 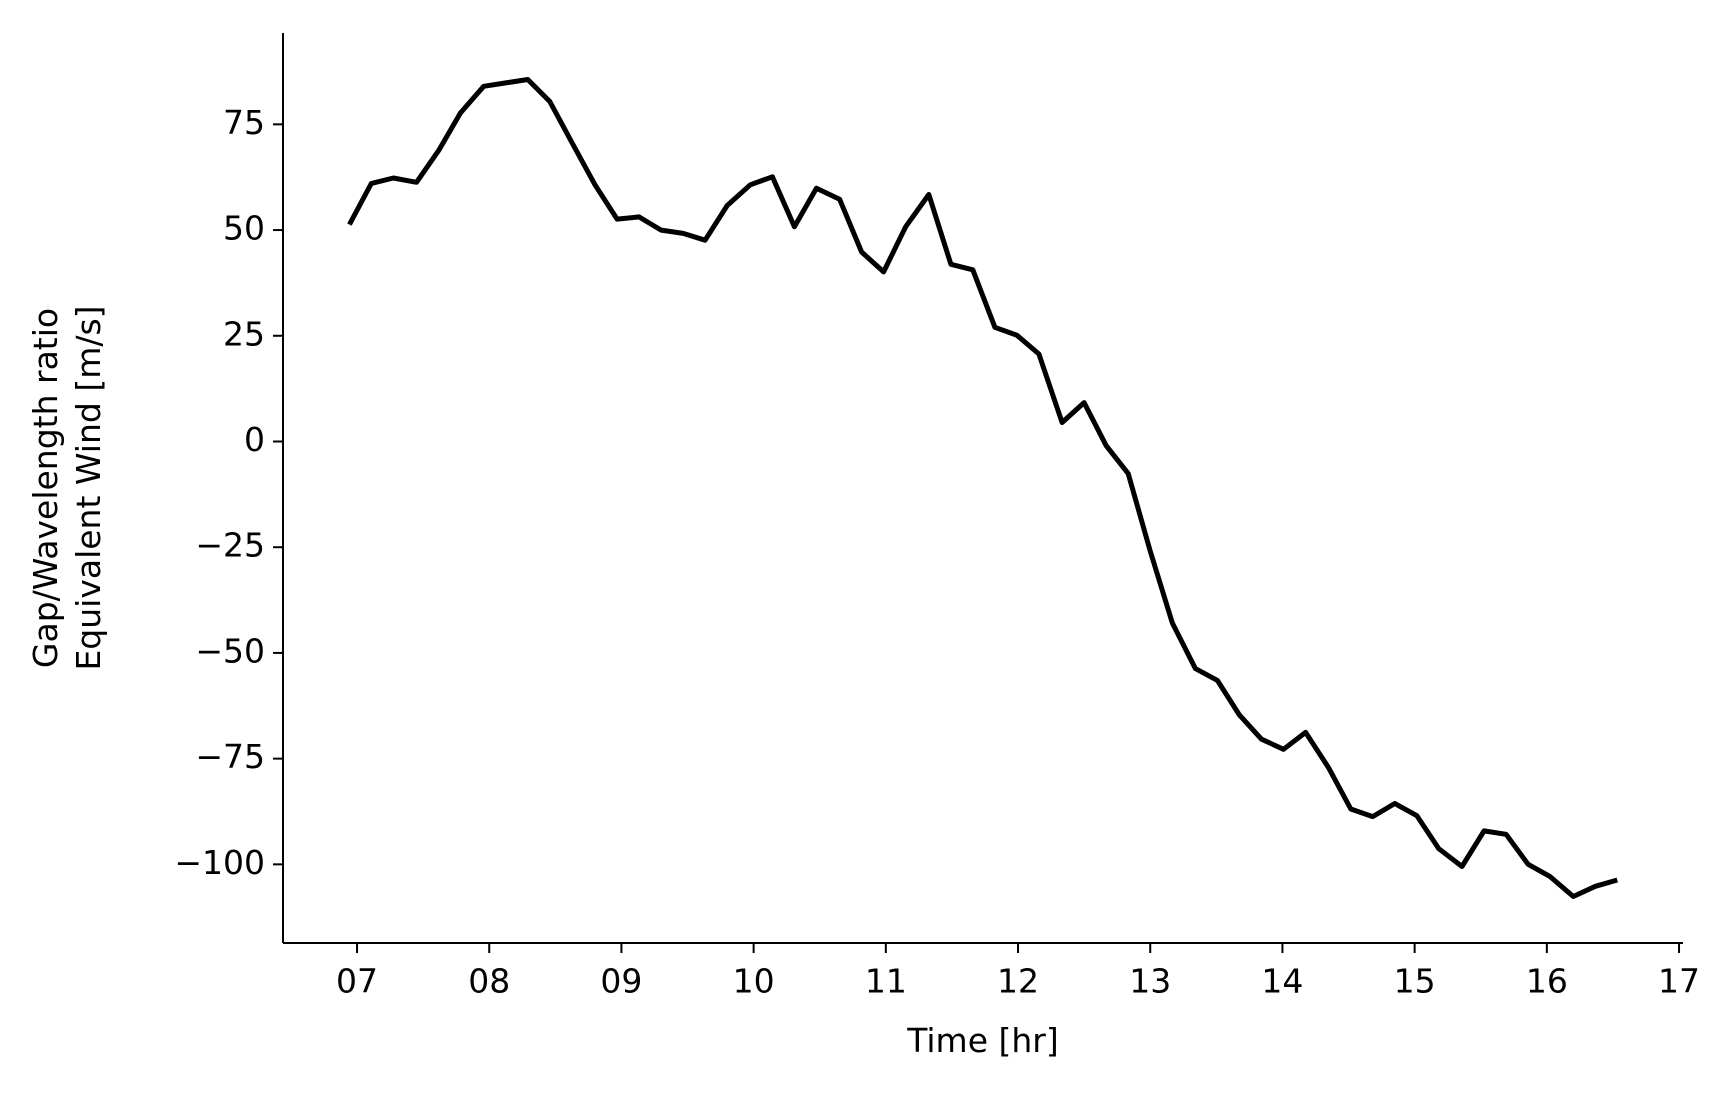 I want to click on x-tick-label: 14, so click(x=1282, y=981).